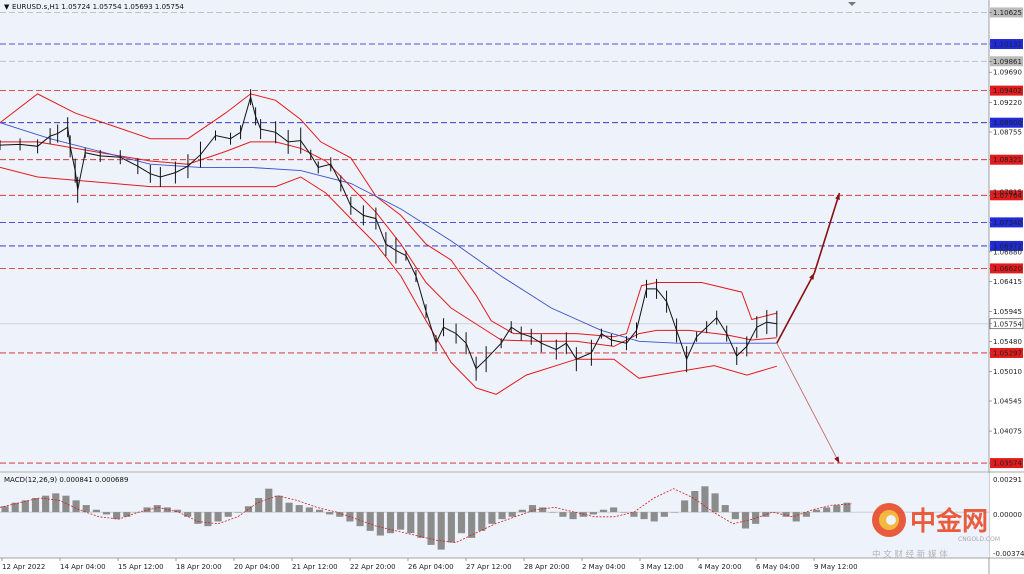 Image resolution: width=1024 pixels, height=574 pixels. Describe the element at coordinates (66, 480) in the screenshot. I see `macd-label: MACD(12,26,9) 0.000841 0.000689` at that location.